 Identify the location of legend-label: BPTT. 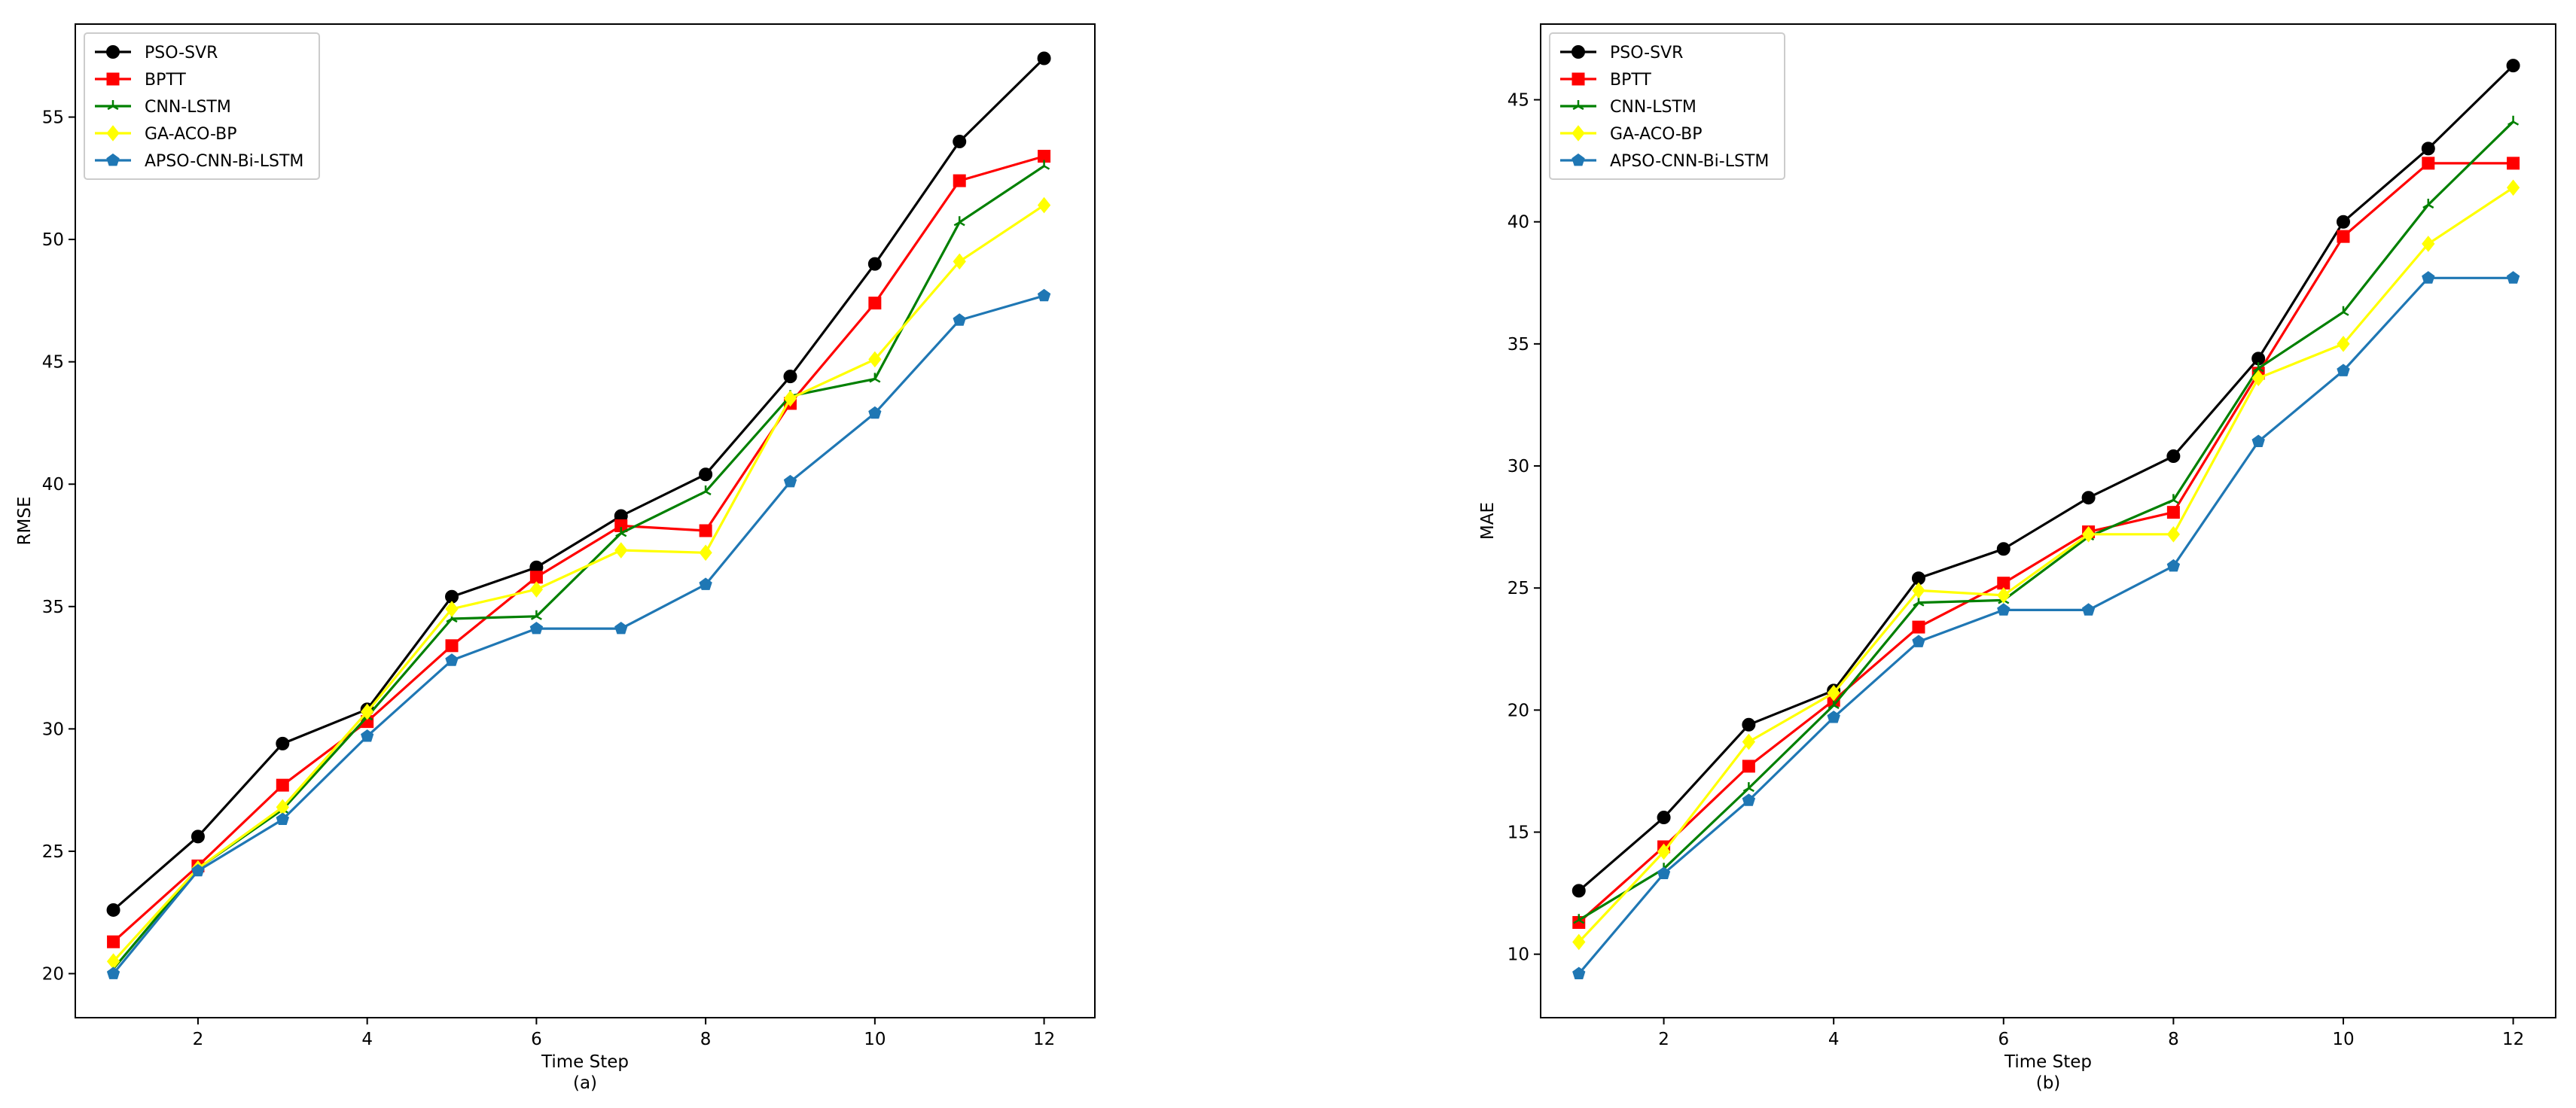
(165, 80).